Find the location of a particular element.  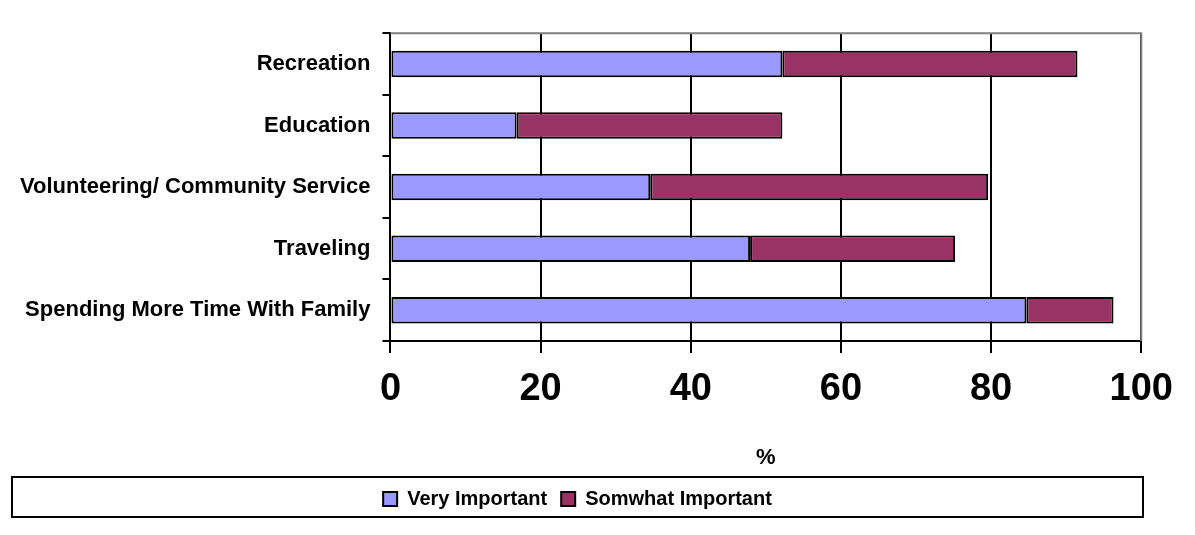

y-tick-label: Education is located at coordinates (317, 124).